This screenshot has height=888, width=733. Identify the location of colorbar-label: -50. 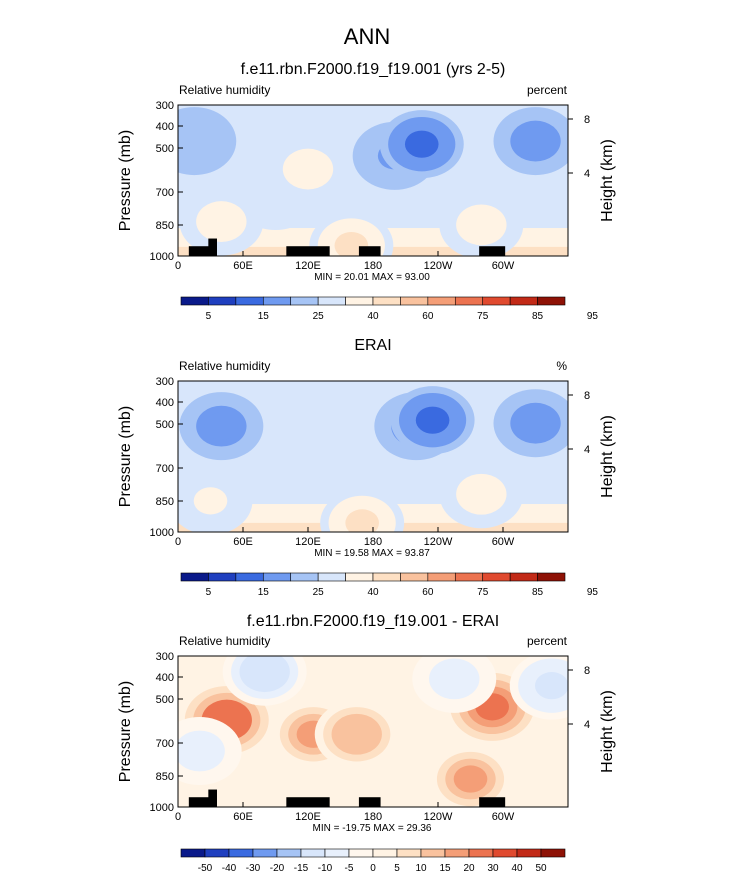
(205, 868).